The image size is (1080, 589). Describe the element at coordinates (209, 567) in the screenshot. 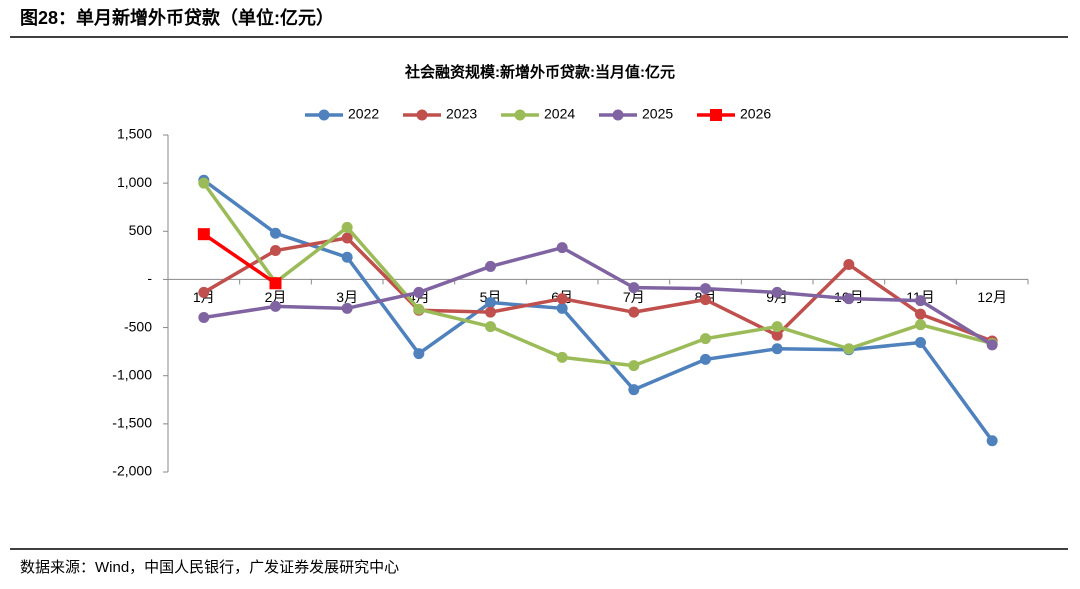

I see `source-note: 数据来源：Wind，中国人民银行，广发证券发展研究中心` at that location.